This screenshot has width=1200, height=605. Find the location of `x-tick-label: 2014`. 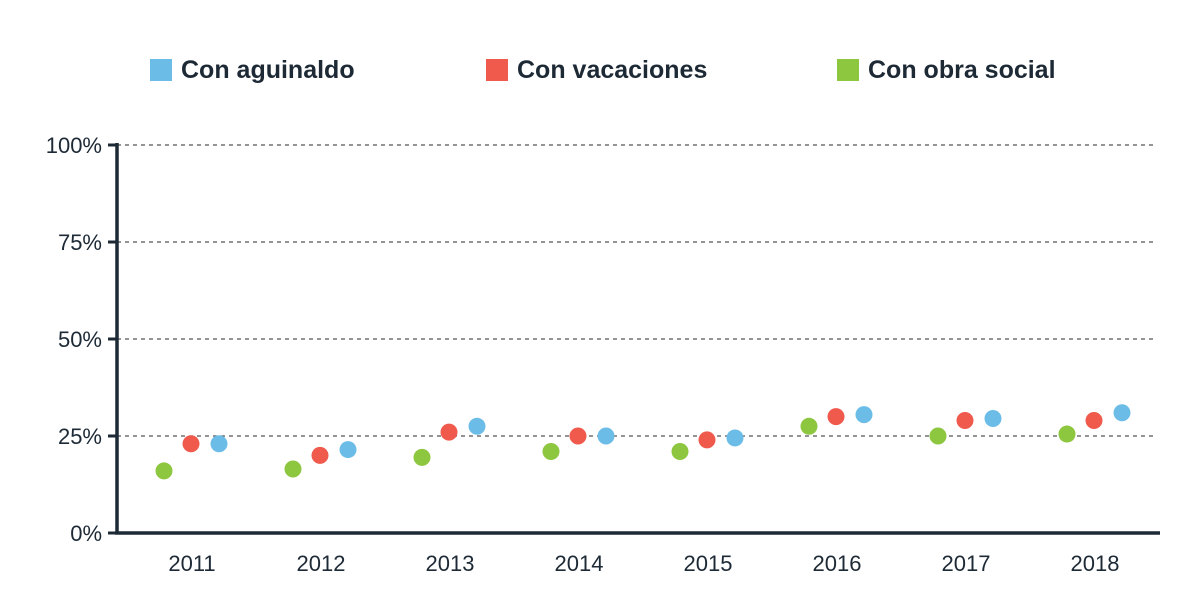

x-tick-label: 2014 is located at coordinates (579, 563).